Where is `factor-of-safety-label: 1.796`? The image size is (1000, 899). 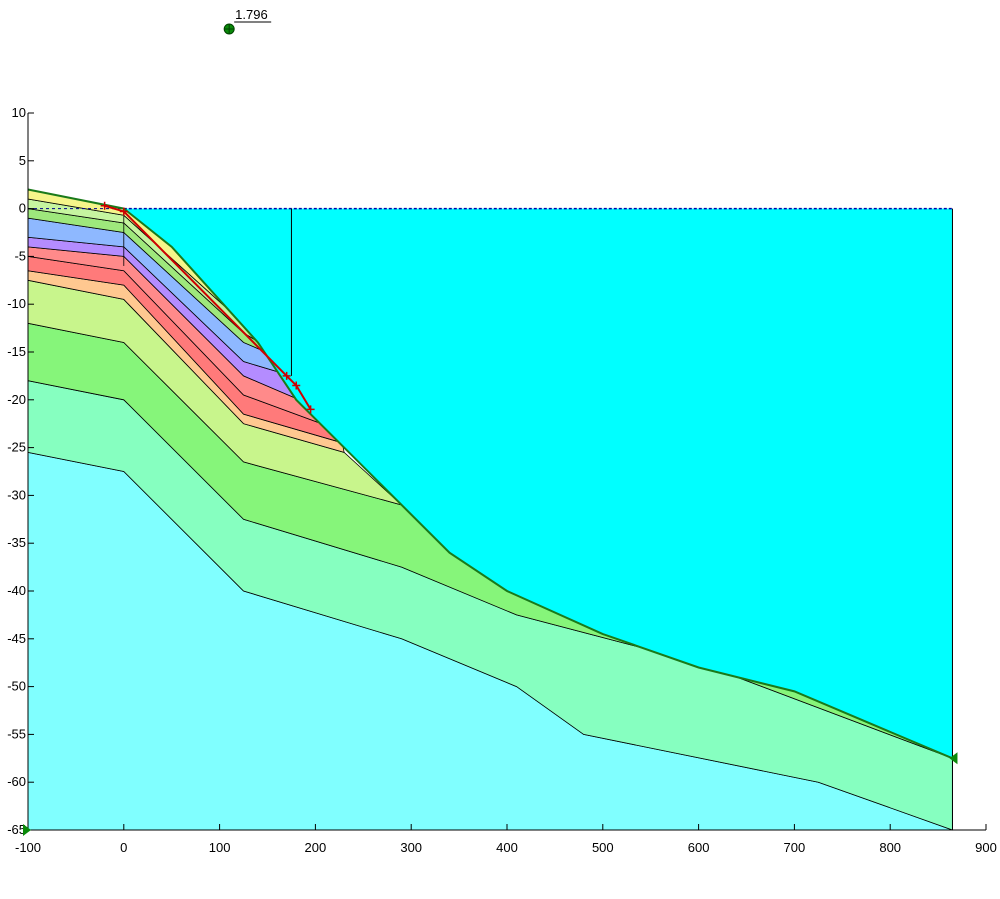
factor-of-safety-label: 1.796 is located at coordinates (247, 21).